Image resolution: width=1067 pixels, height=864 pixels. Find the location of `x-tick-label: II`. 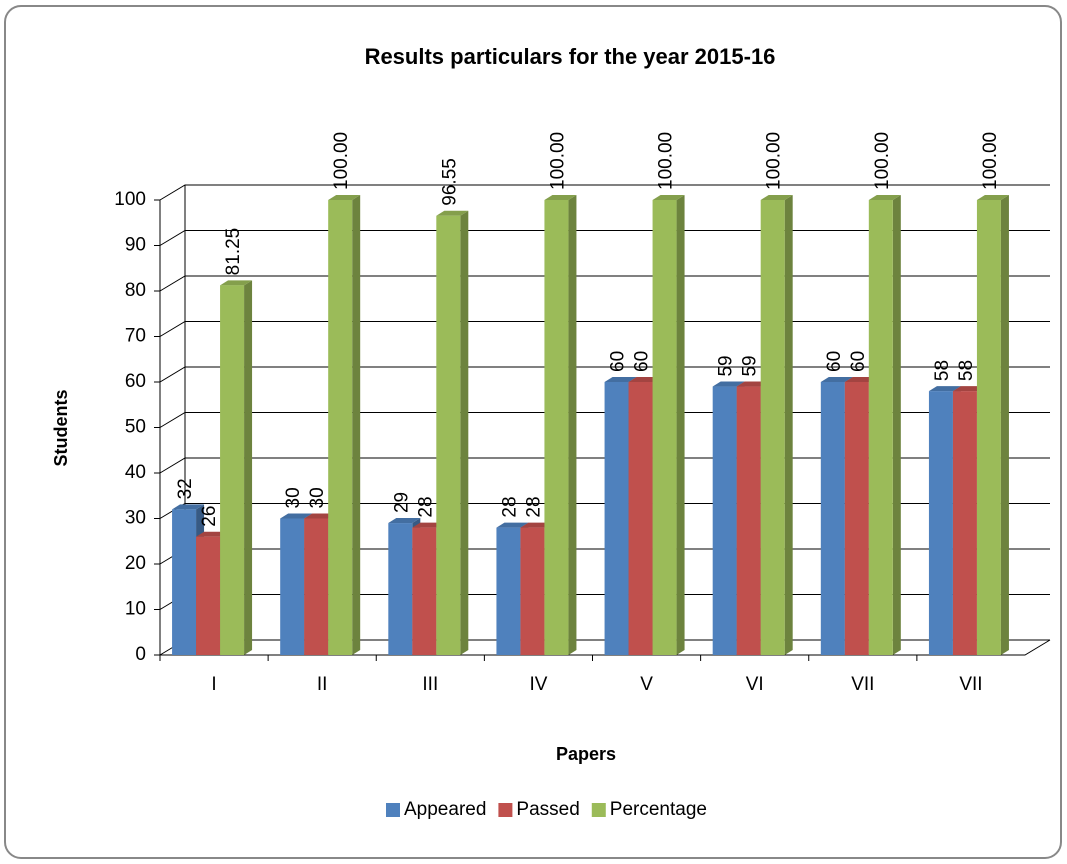

x-tick-label: II is located at coordinates (322, 684).